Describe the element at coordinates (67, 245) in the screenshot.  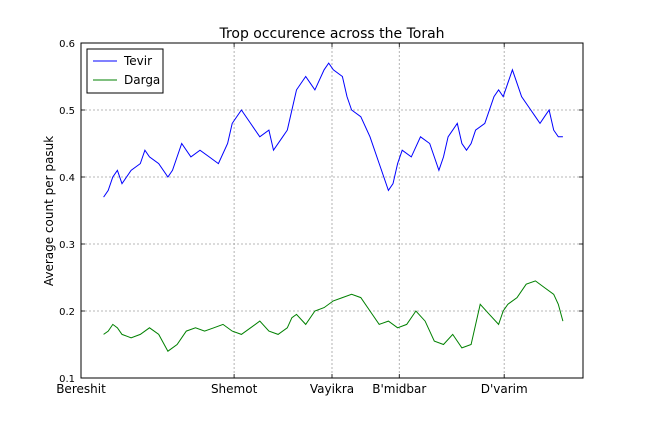
I see `y-tick-label: 0.3` at that location.